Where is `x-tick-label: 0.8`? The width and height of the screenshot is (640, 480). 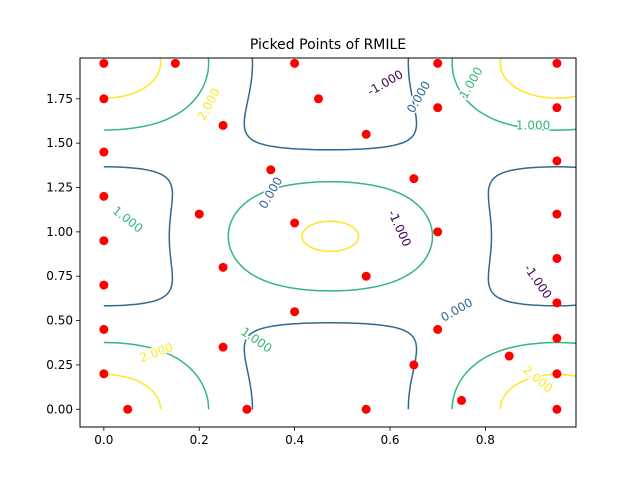 x-tick-label: 0.8 is located at coordinates (485, 440).